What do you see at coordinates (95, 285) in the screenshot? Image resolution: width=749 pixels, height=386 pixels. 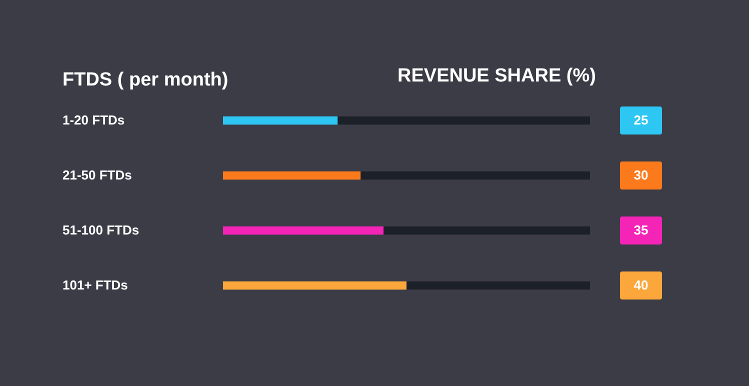 I see `y-tick-label: 101+ FTDs` at bounding box center [95, 285].